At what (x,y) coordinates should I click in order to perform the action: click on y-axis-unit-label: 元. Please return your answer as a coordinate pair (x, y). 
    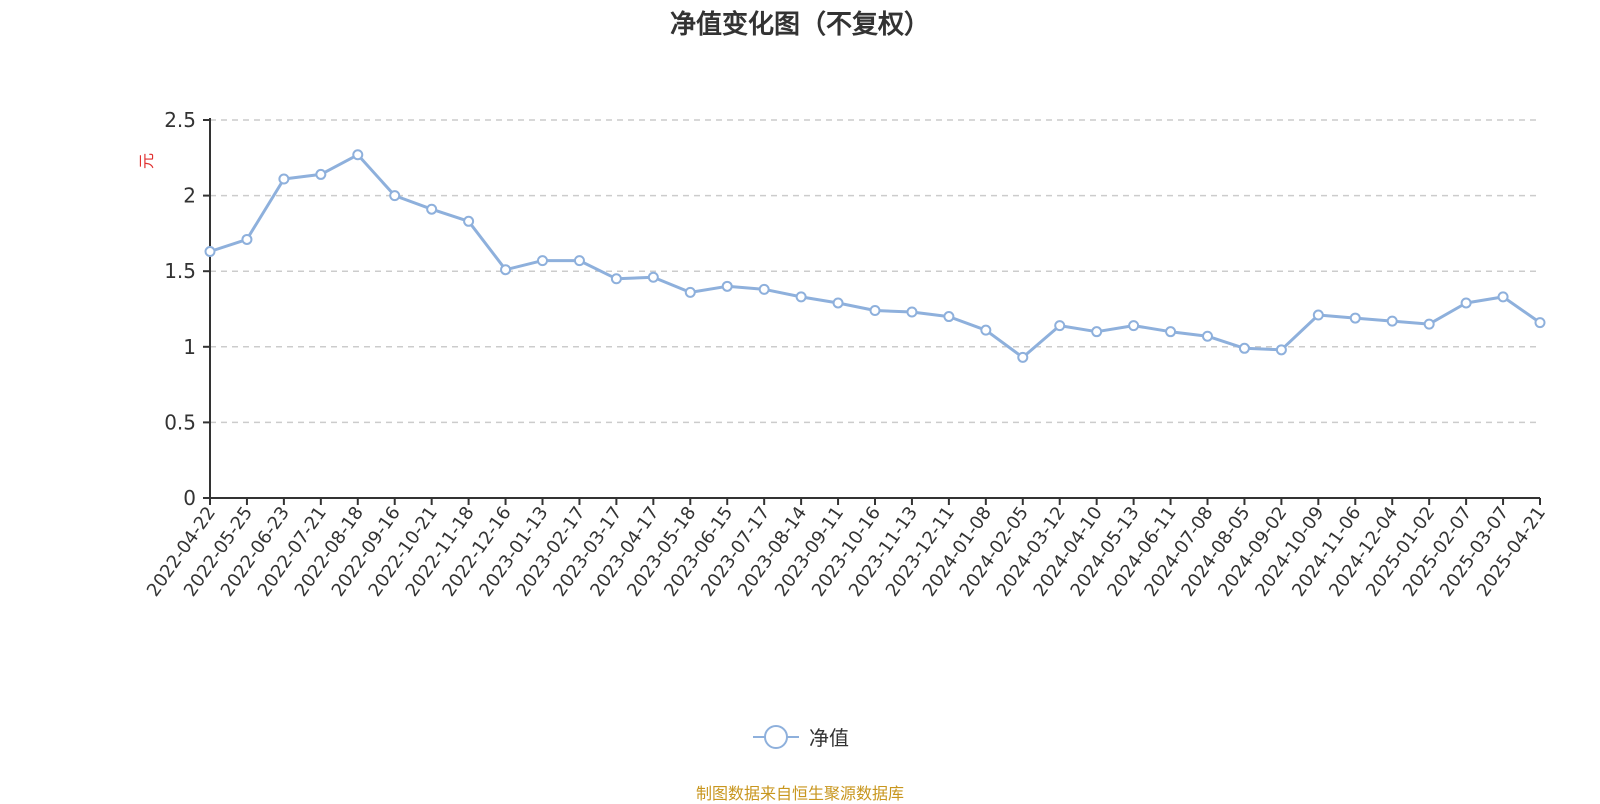
    Looking at the image, I should click on (146, 161).